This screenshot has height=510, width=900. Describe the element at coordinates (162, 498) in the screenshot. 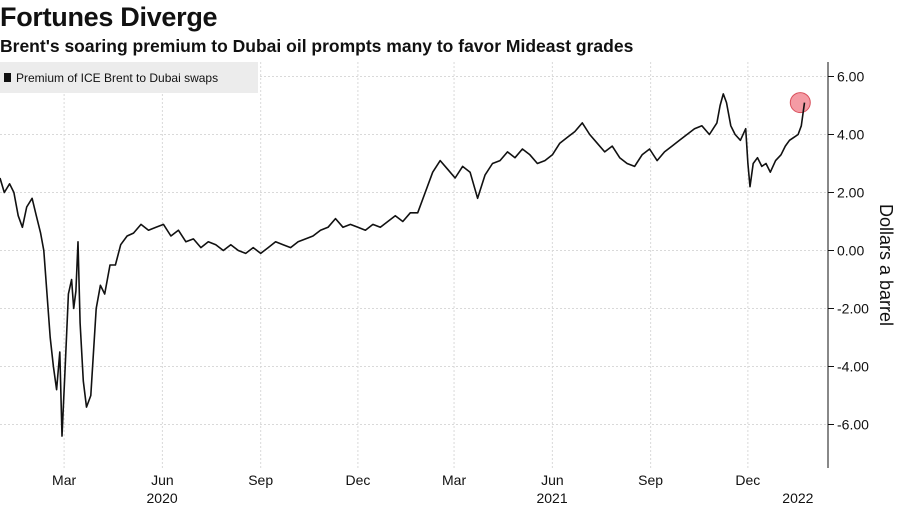

I see `x-year-label: 2020` at that location.